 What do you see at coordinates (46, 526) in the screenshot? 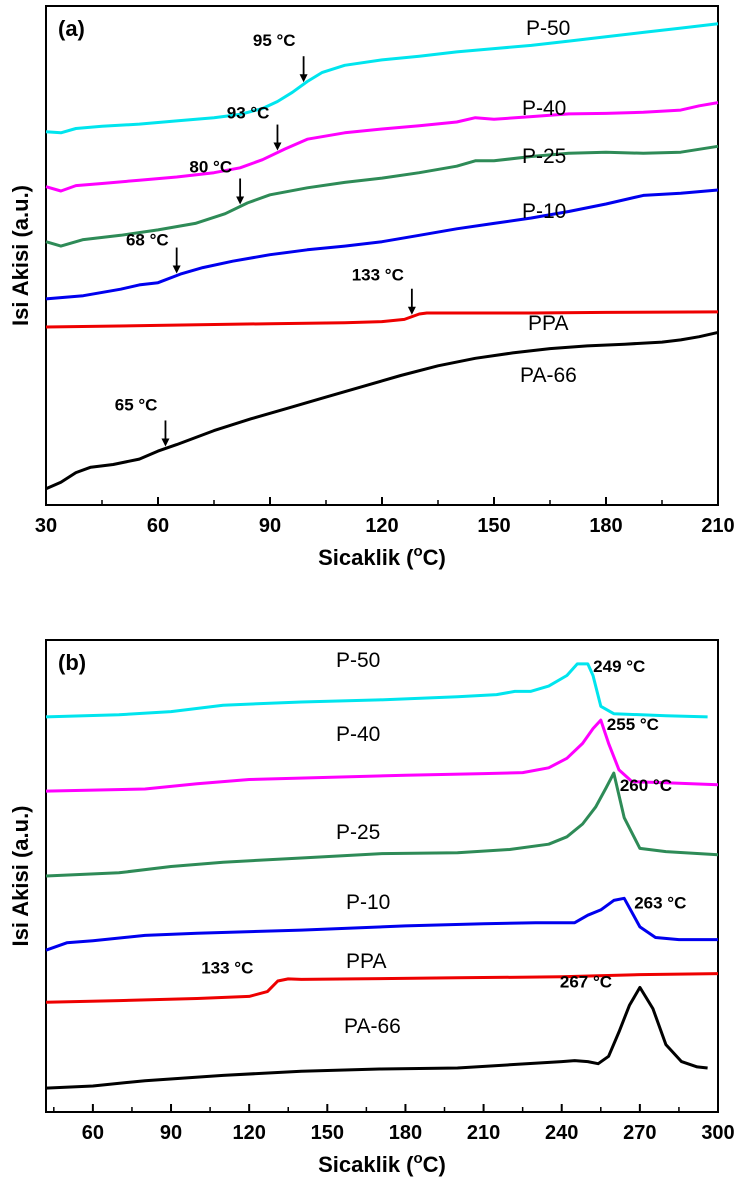
I see `x-tick-label: 30` at bounding box center [46, 526].